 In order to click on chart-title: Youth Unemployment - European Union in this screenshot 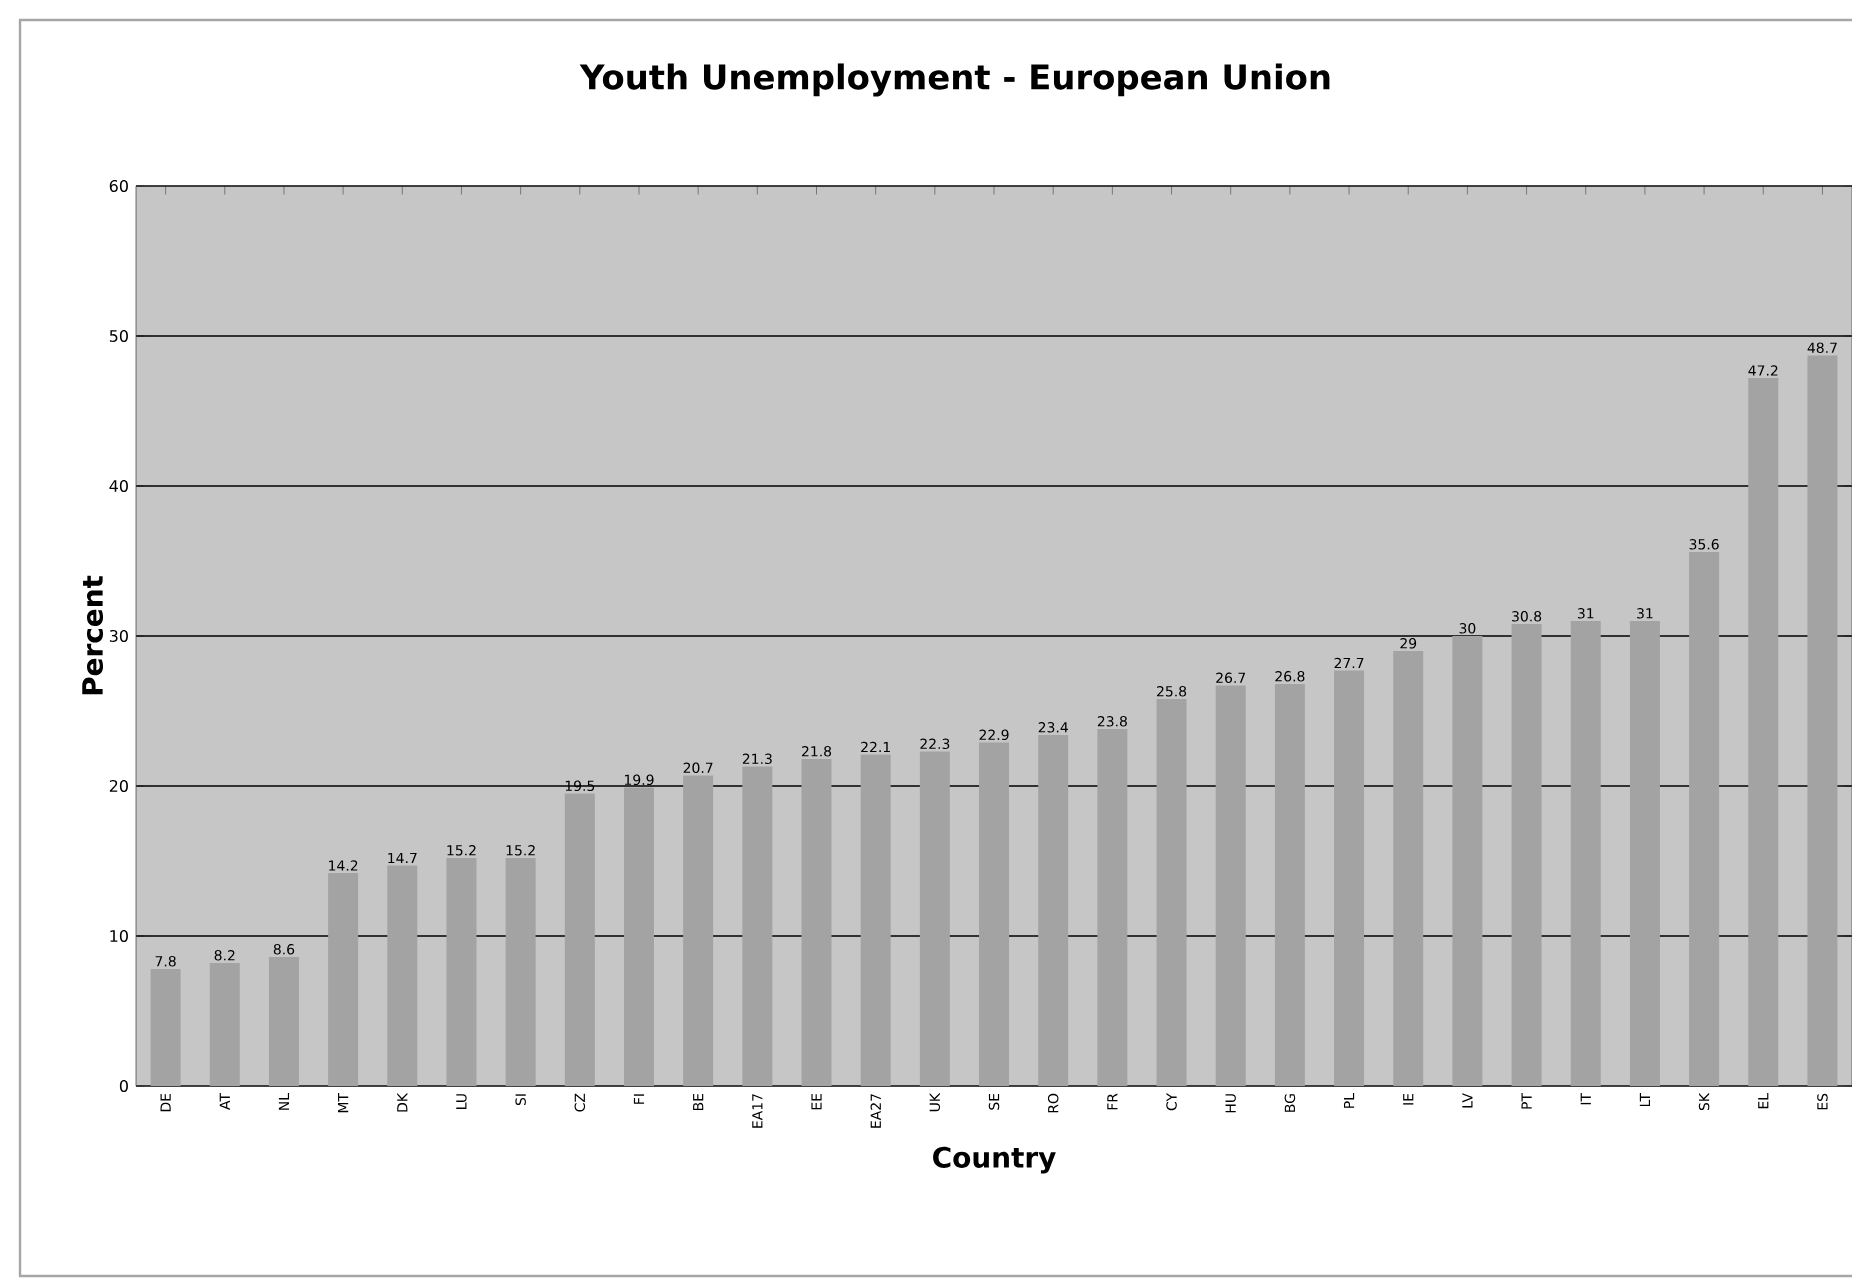, I will do `click(954, 80)`.